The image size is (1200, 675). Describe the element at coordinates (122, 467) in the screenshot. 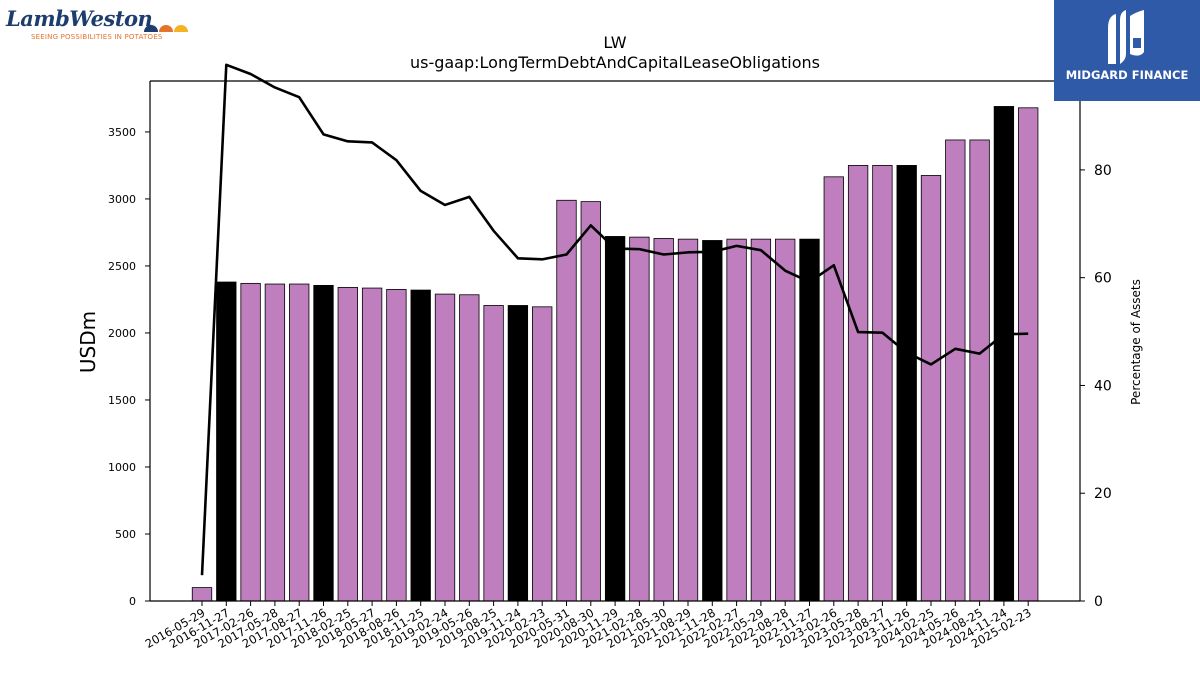

I see `y-tick-label-1000: 1000` at that location.